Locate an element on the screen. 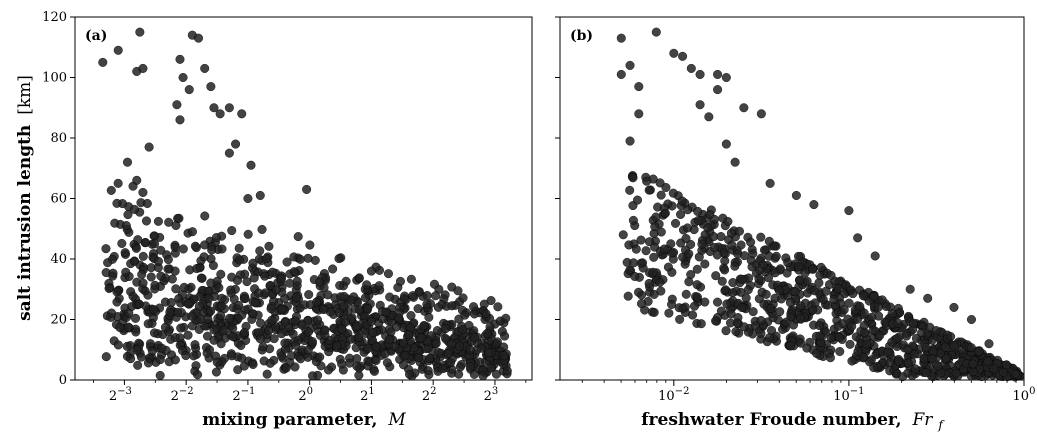 Image resolution: width=1037 pixels, height=435 pixels. y-tick-label: 20 is located at coordinates (58, 320).